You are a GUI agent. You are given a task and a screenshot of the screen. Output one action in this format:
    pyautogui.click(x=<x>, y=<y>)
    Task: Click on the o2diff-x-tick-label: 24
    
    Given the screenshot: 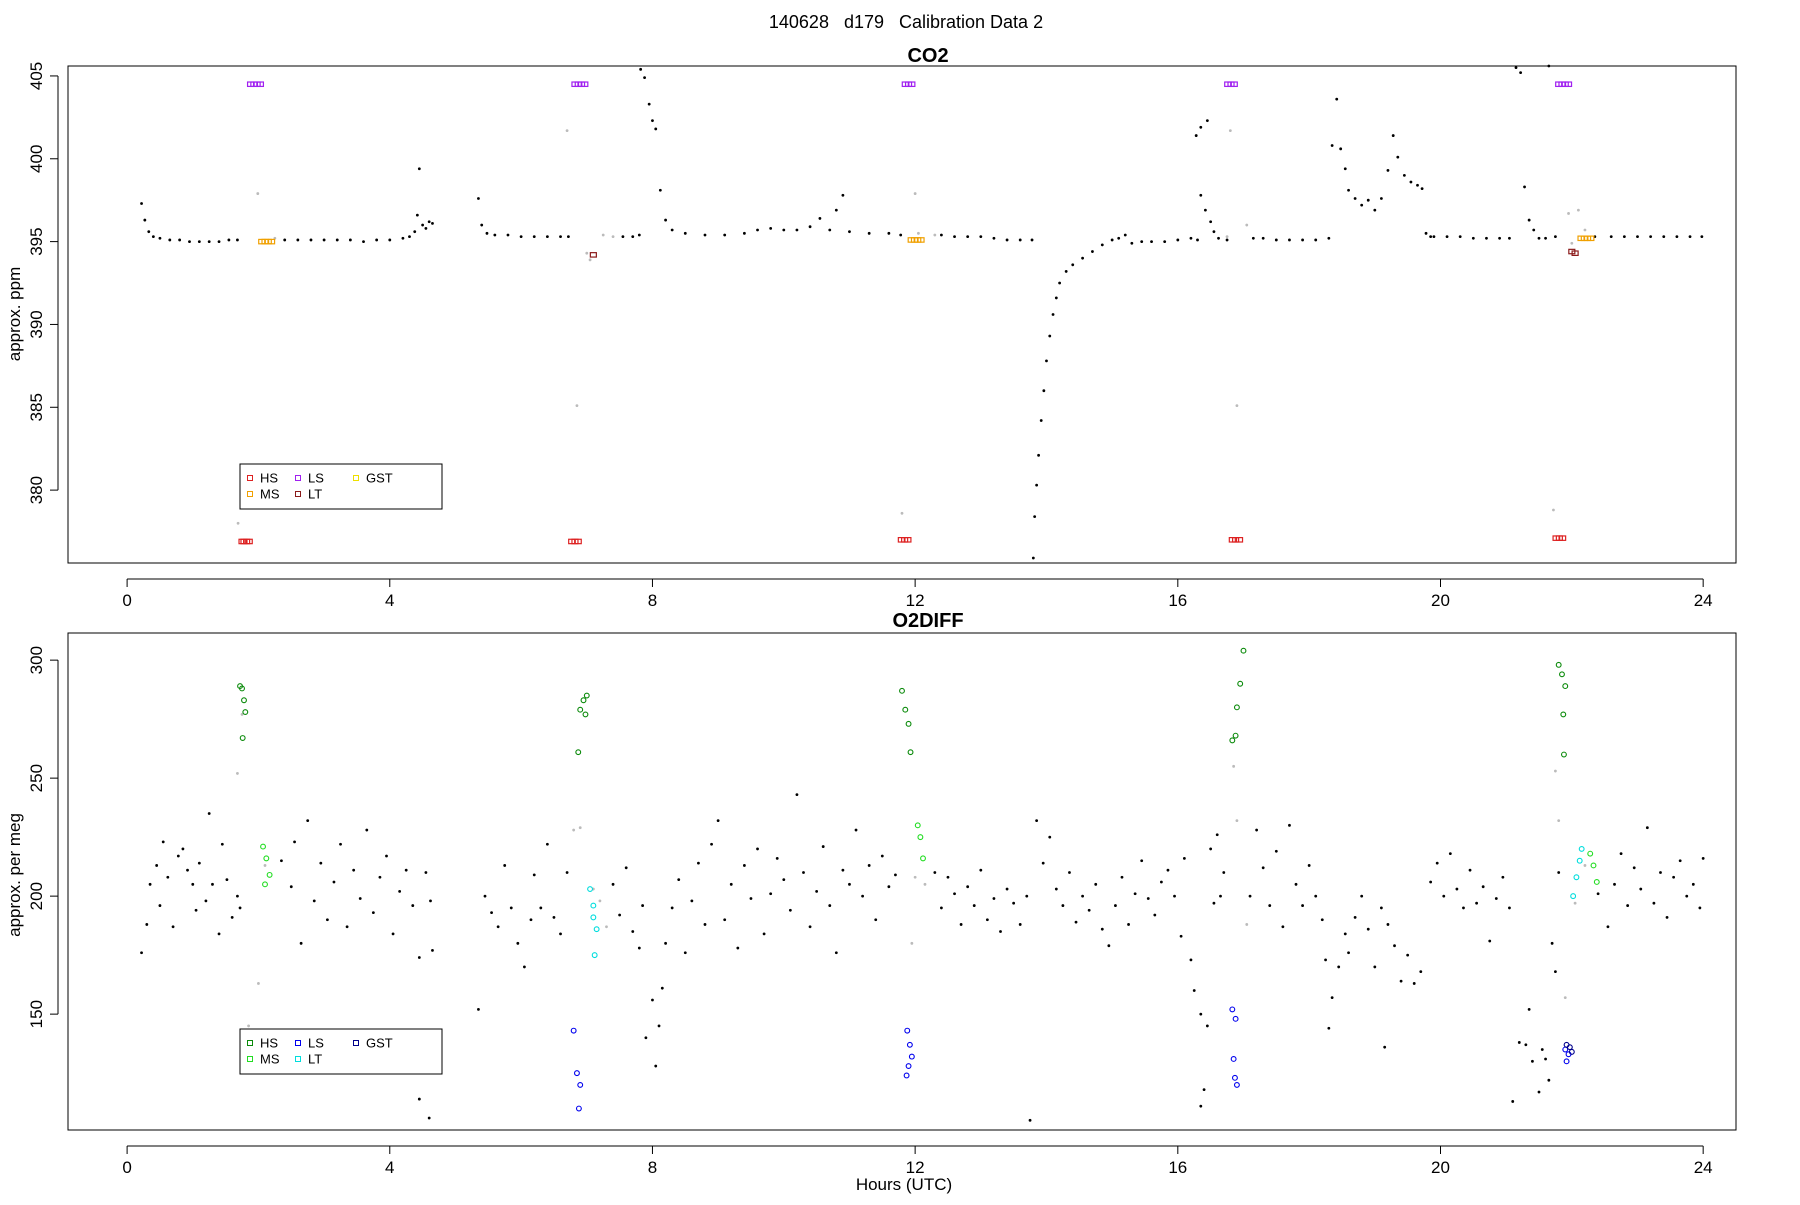 What is the action you would take?
    pyautogui.click(x=1703, y=1167)
    